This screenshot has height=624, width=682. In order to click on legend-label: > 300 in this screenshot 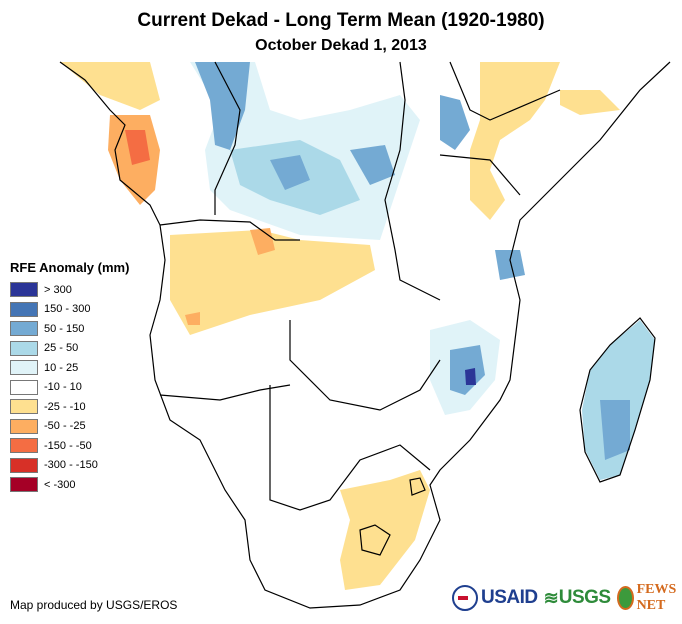, I will do `click(58, 289)`.